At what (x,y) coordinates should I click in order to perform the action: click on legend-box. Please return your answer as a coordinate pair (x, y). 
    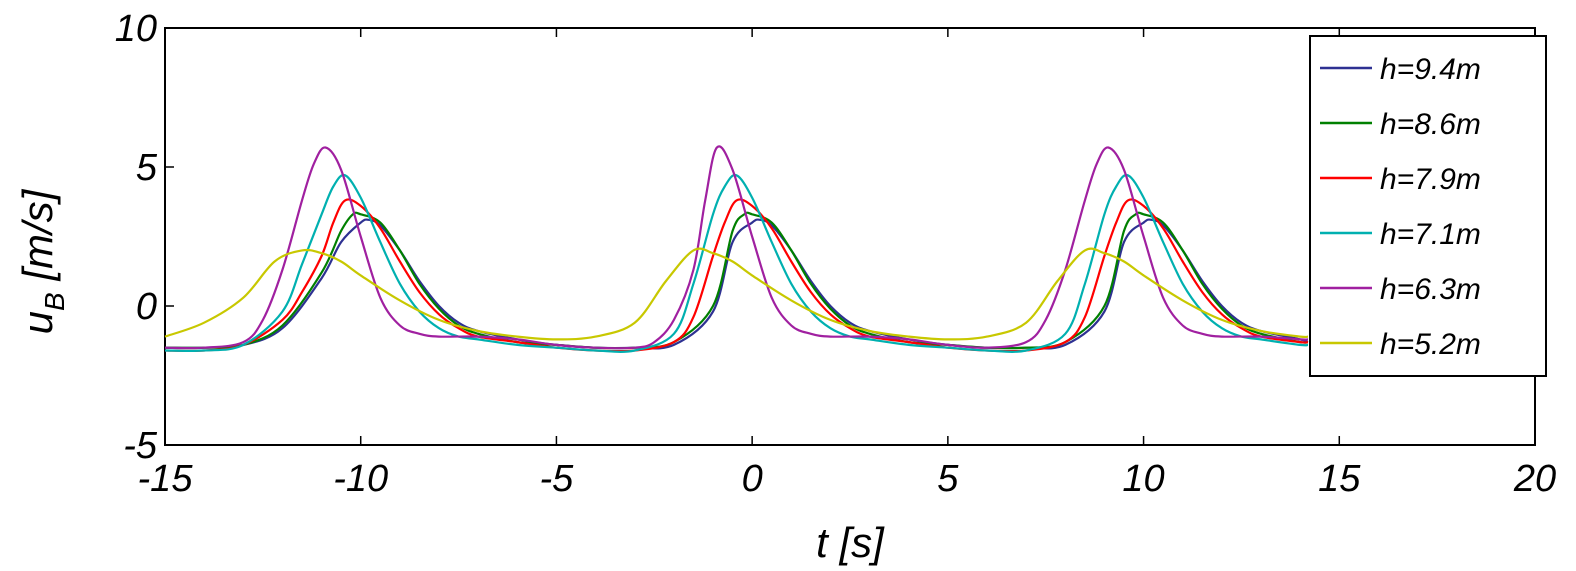
    Looking at the image, I should click on (1428, 206).